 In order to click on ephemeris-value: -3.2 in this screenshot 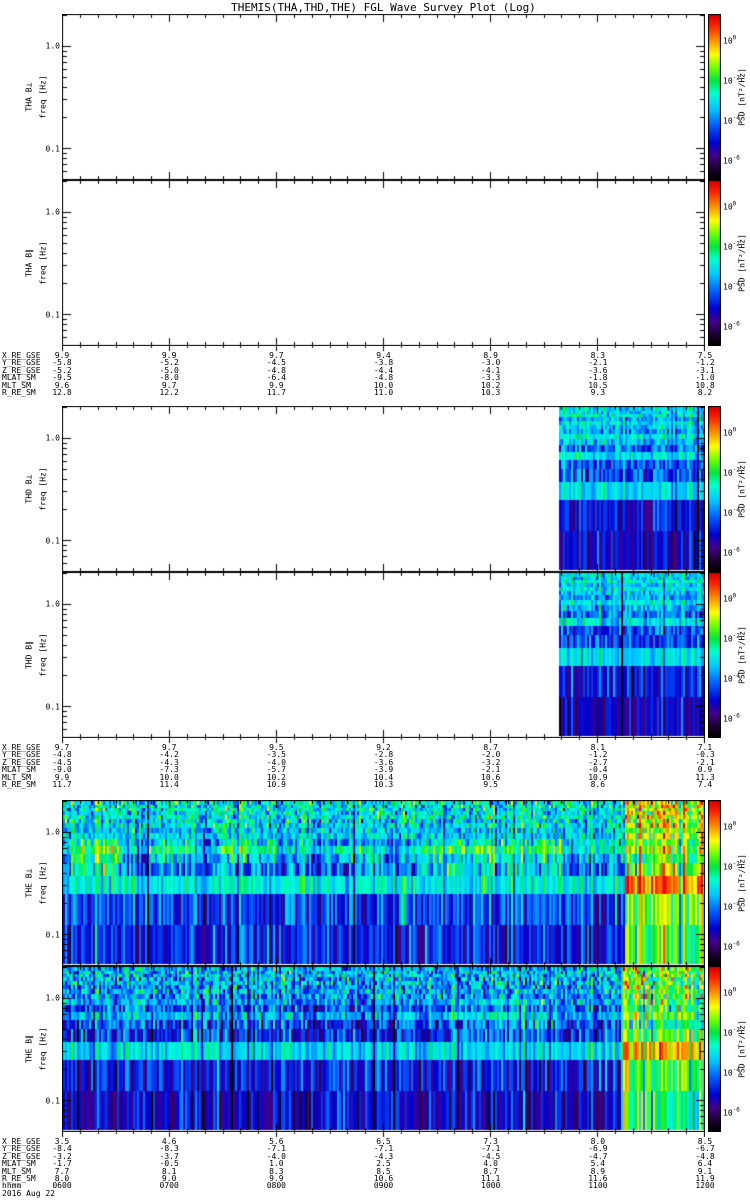, I will do `click(62, 1156)`.